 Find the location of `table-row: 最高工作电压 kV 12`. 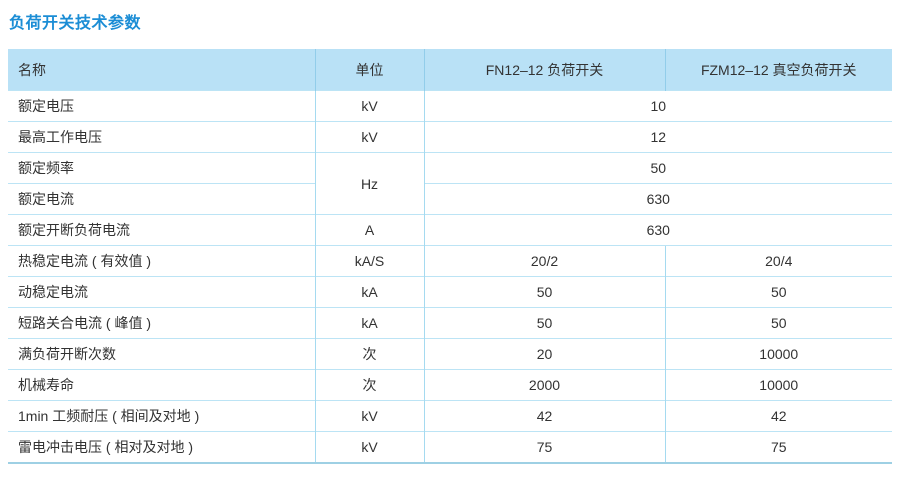

table-row: 最高工作电压 kV 12 is located at coordinates (450, 137).